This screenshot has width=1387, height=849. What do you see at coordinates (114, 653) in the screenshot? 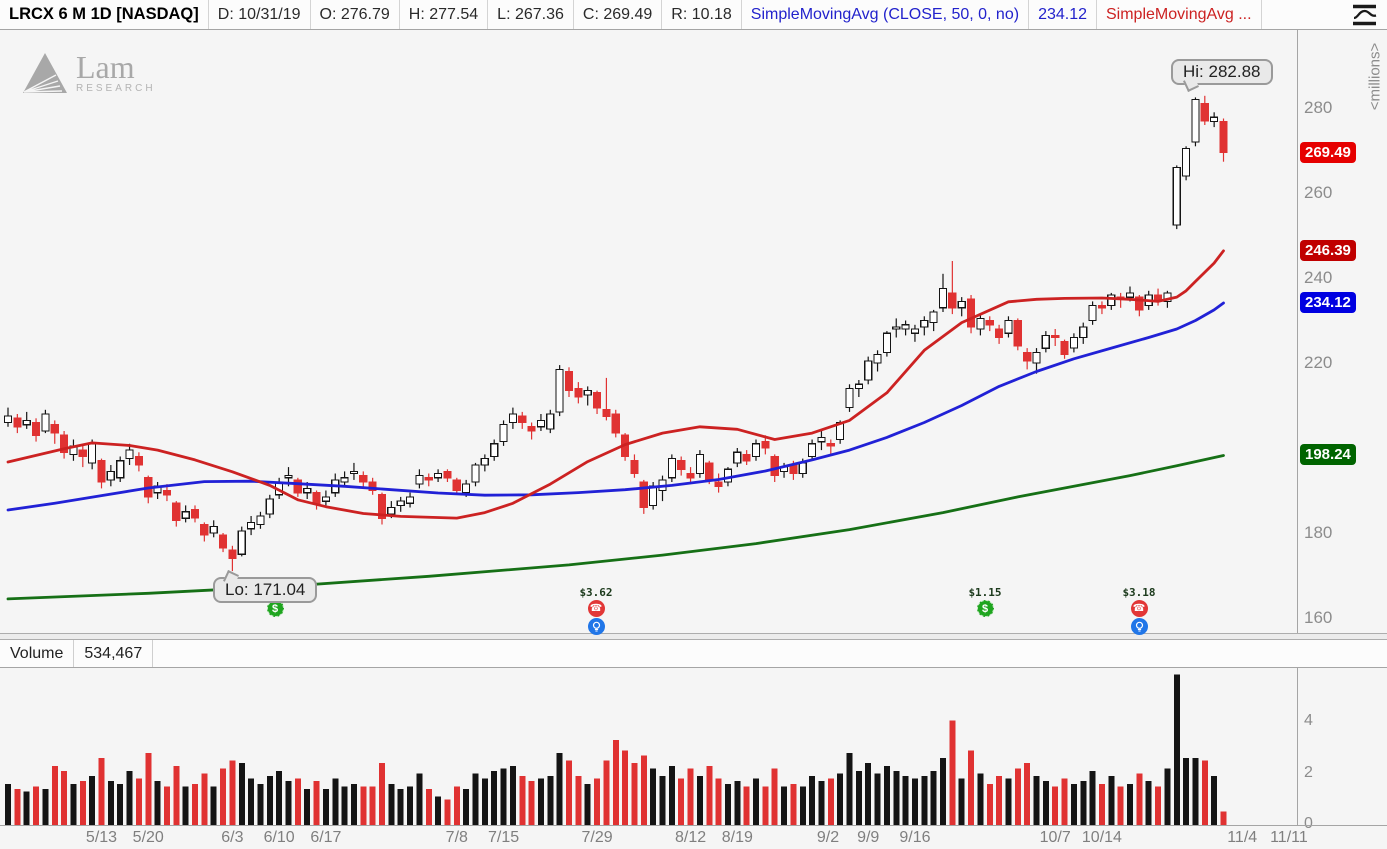
I see `volume-value: 534,467` at bounding box center [114, 653].